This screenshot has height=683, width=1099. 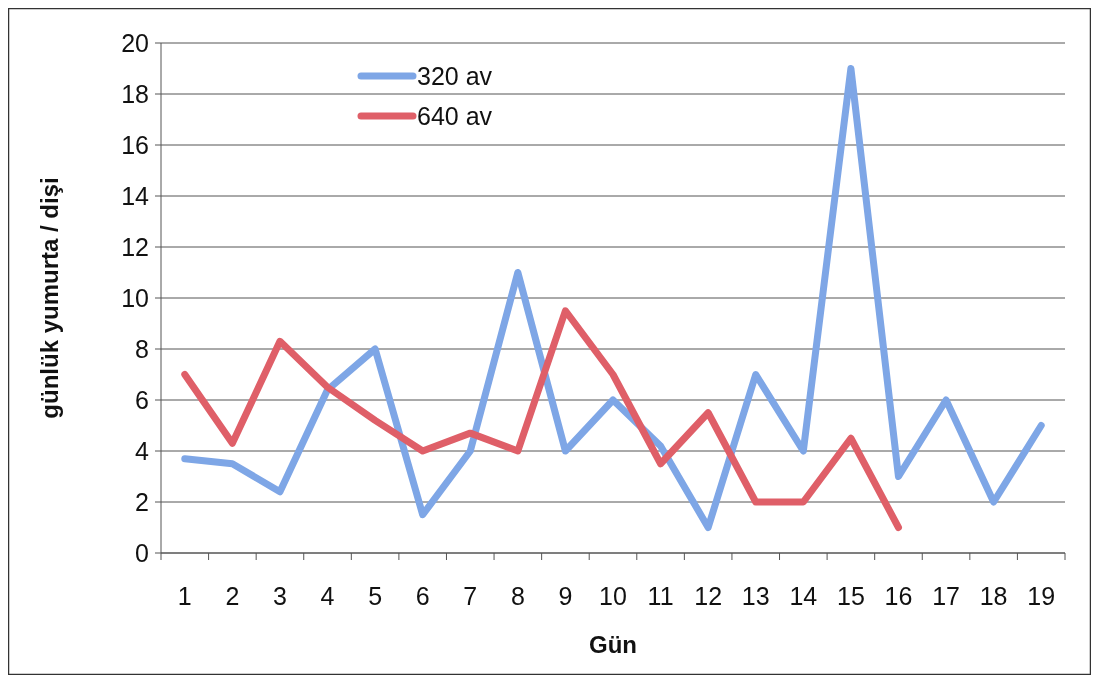 I want to click on x-tick-label: 6, so click(x=422, y=596).